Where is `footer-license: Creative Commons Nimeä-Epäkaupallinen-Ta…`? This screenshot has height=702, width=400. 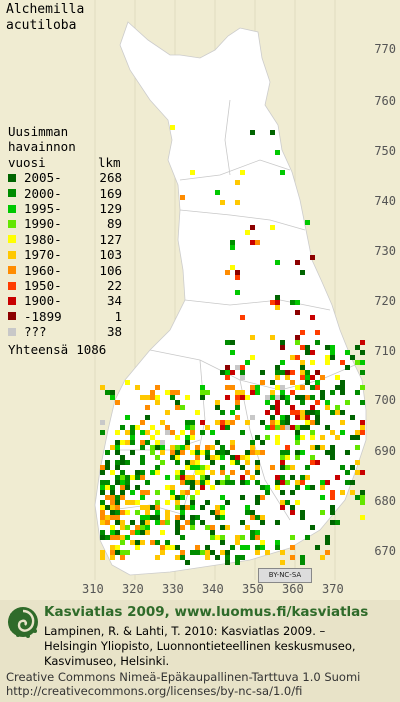
footer-license: Creative Commons Nimeä-Epäkaupallinen-Ta… is located at coordinates (183, 684).